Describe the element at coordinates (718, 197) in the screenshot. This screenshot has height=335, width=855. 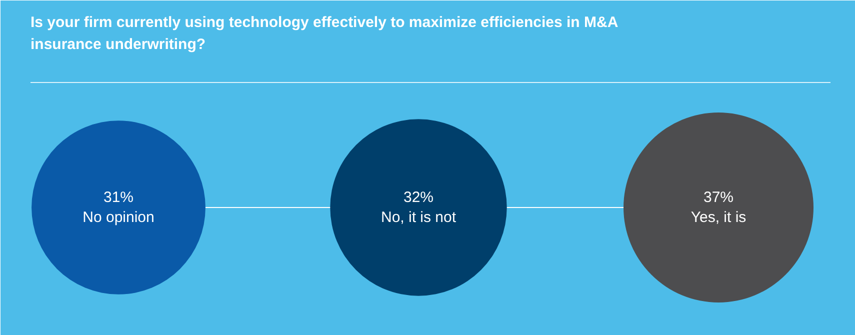
I see `data-label: 37%` at that location.